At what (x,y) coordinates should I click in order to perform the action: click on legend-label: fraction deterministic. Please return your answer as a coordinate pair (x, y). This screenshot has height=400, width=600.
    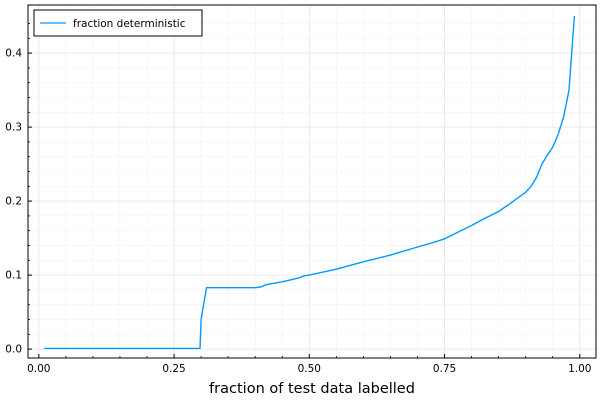
    Looking at the image, I should click on (129, 24).